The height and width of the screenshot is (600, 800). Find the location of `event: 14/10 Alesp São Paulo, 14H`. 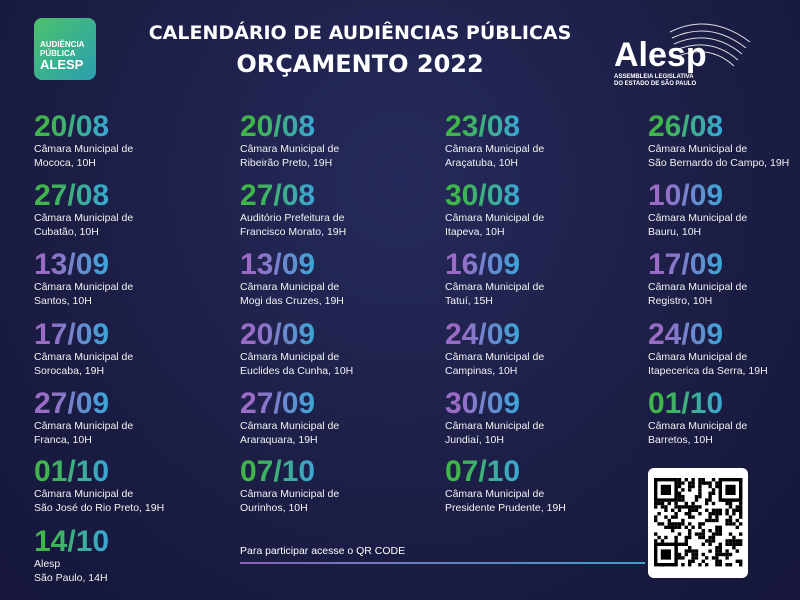

event: 14/10 Alesp São Paulo, 14H is located at coordinates (134, 556).